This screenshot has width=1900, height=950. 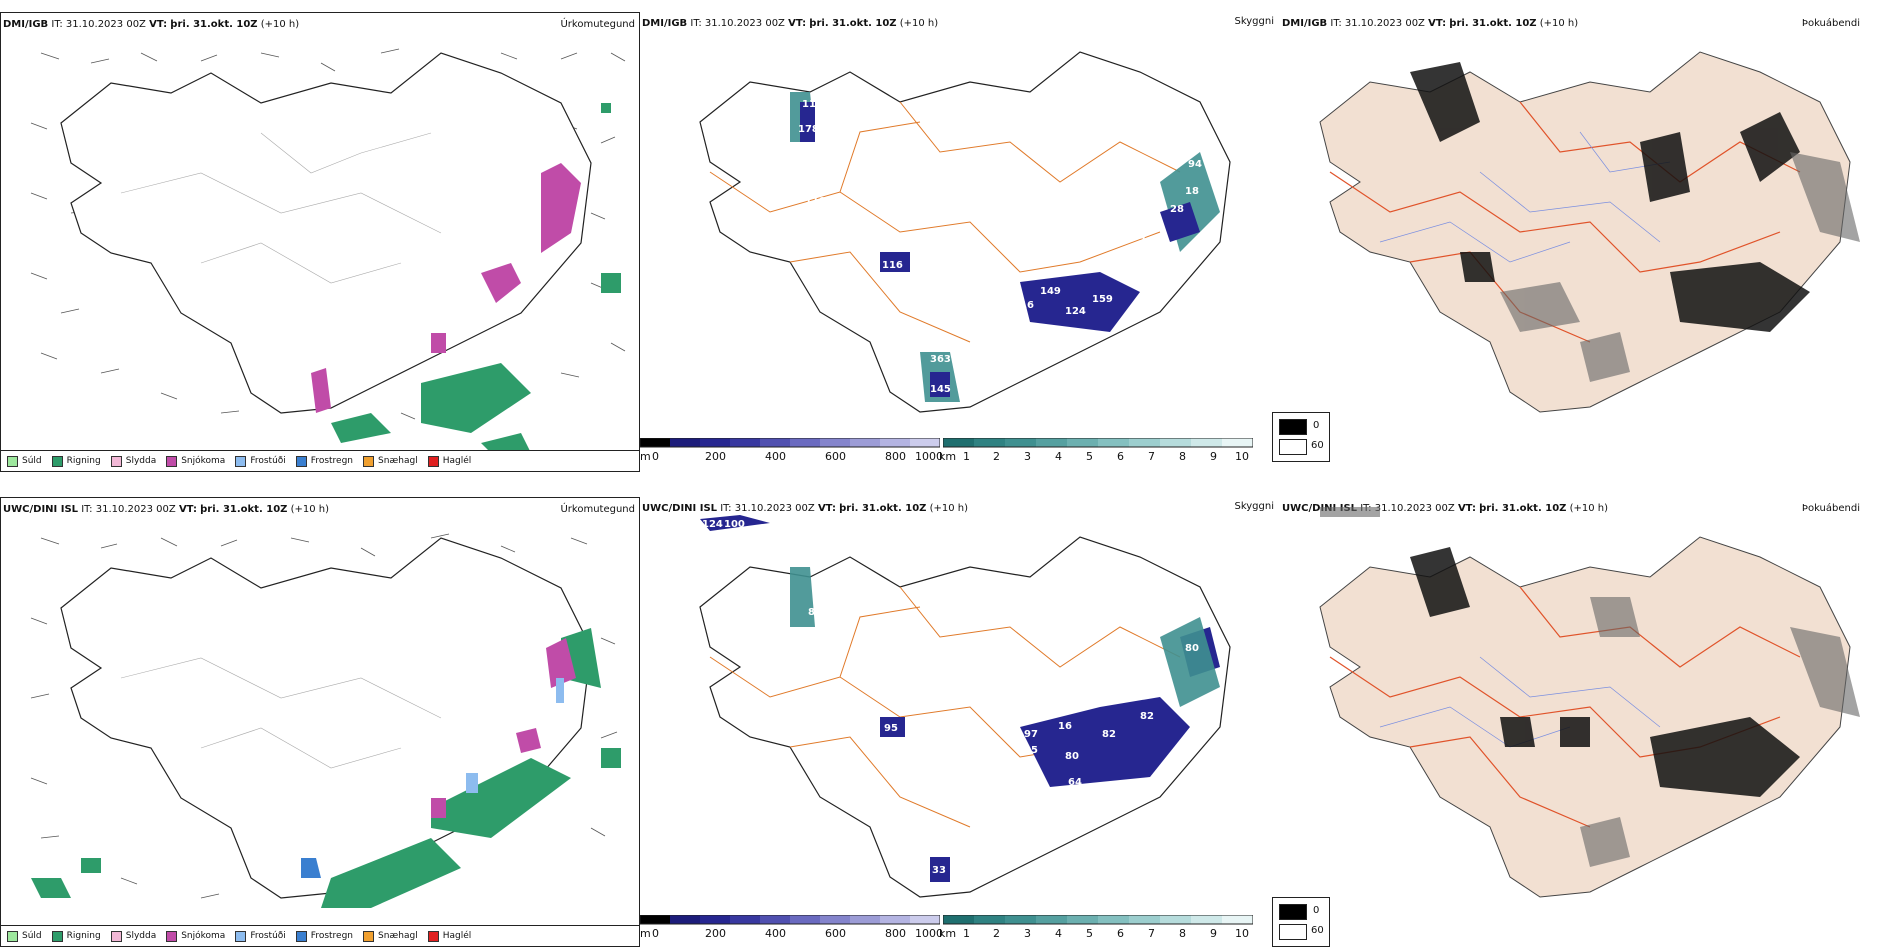 What do you see at coordinates (939, 870) in the screenshot?
I see `sky-label: 33` at bounding box center [939, 870].